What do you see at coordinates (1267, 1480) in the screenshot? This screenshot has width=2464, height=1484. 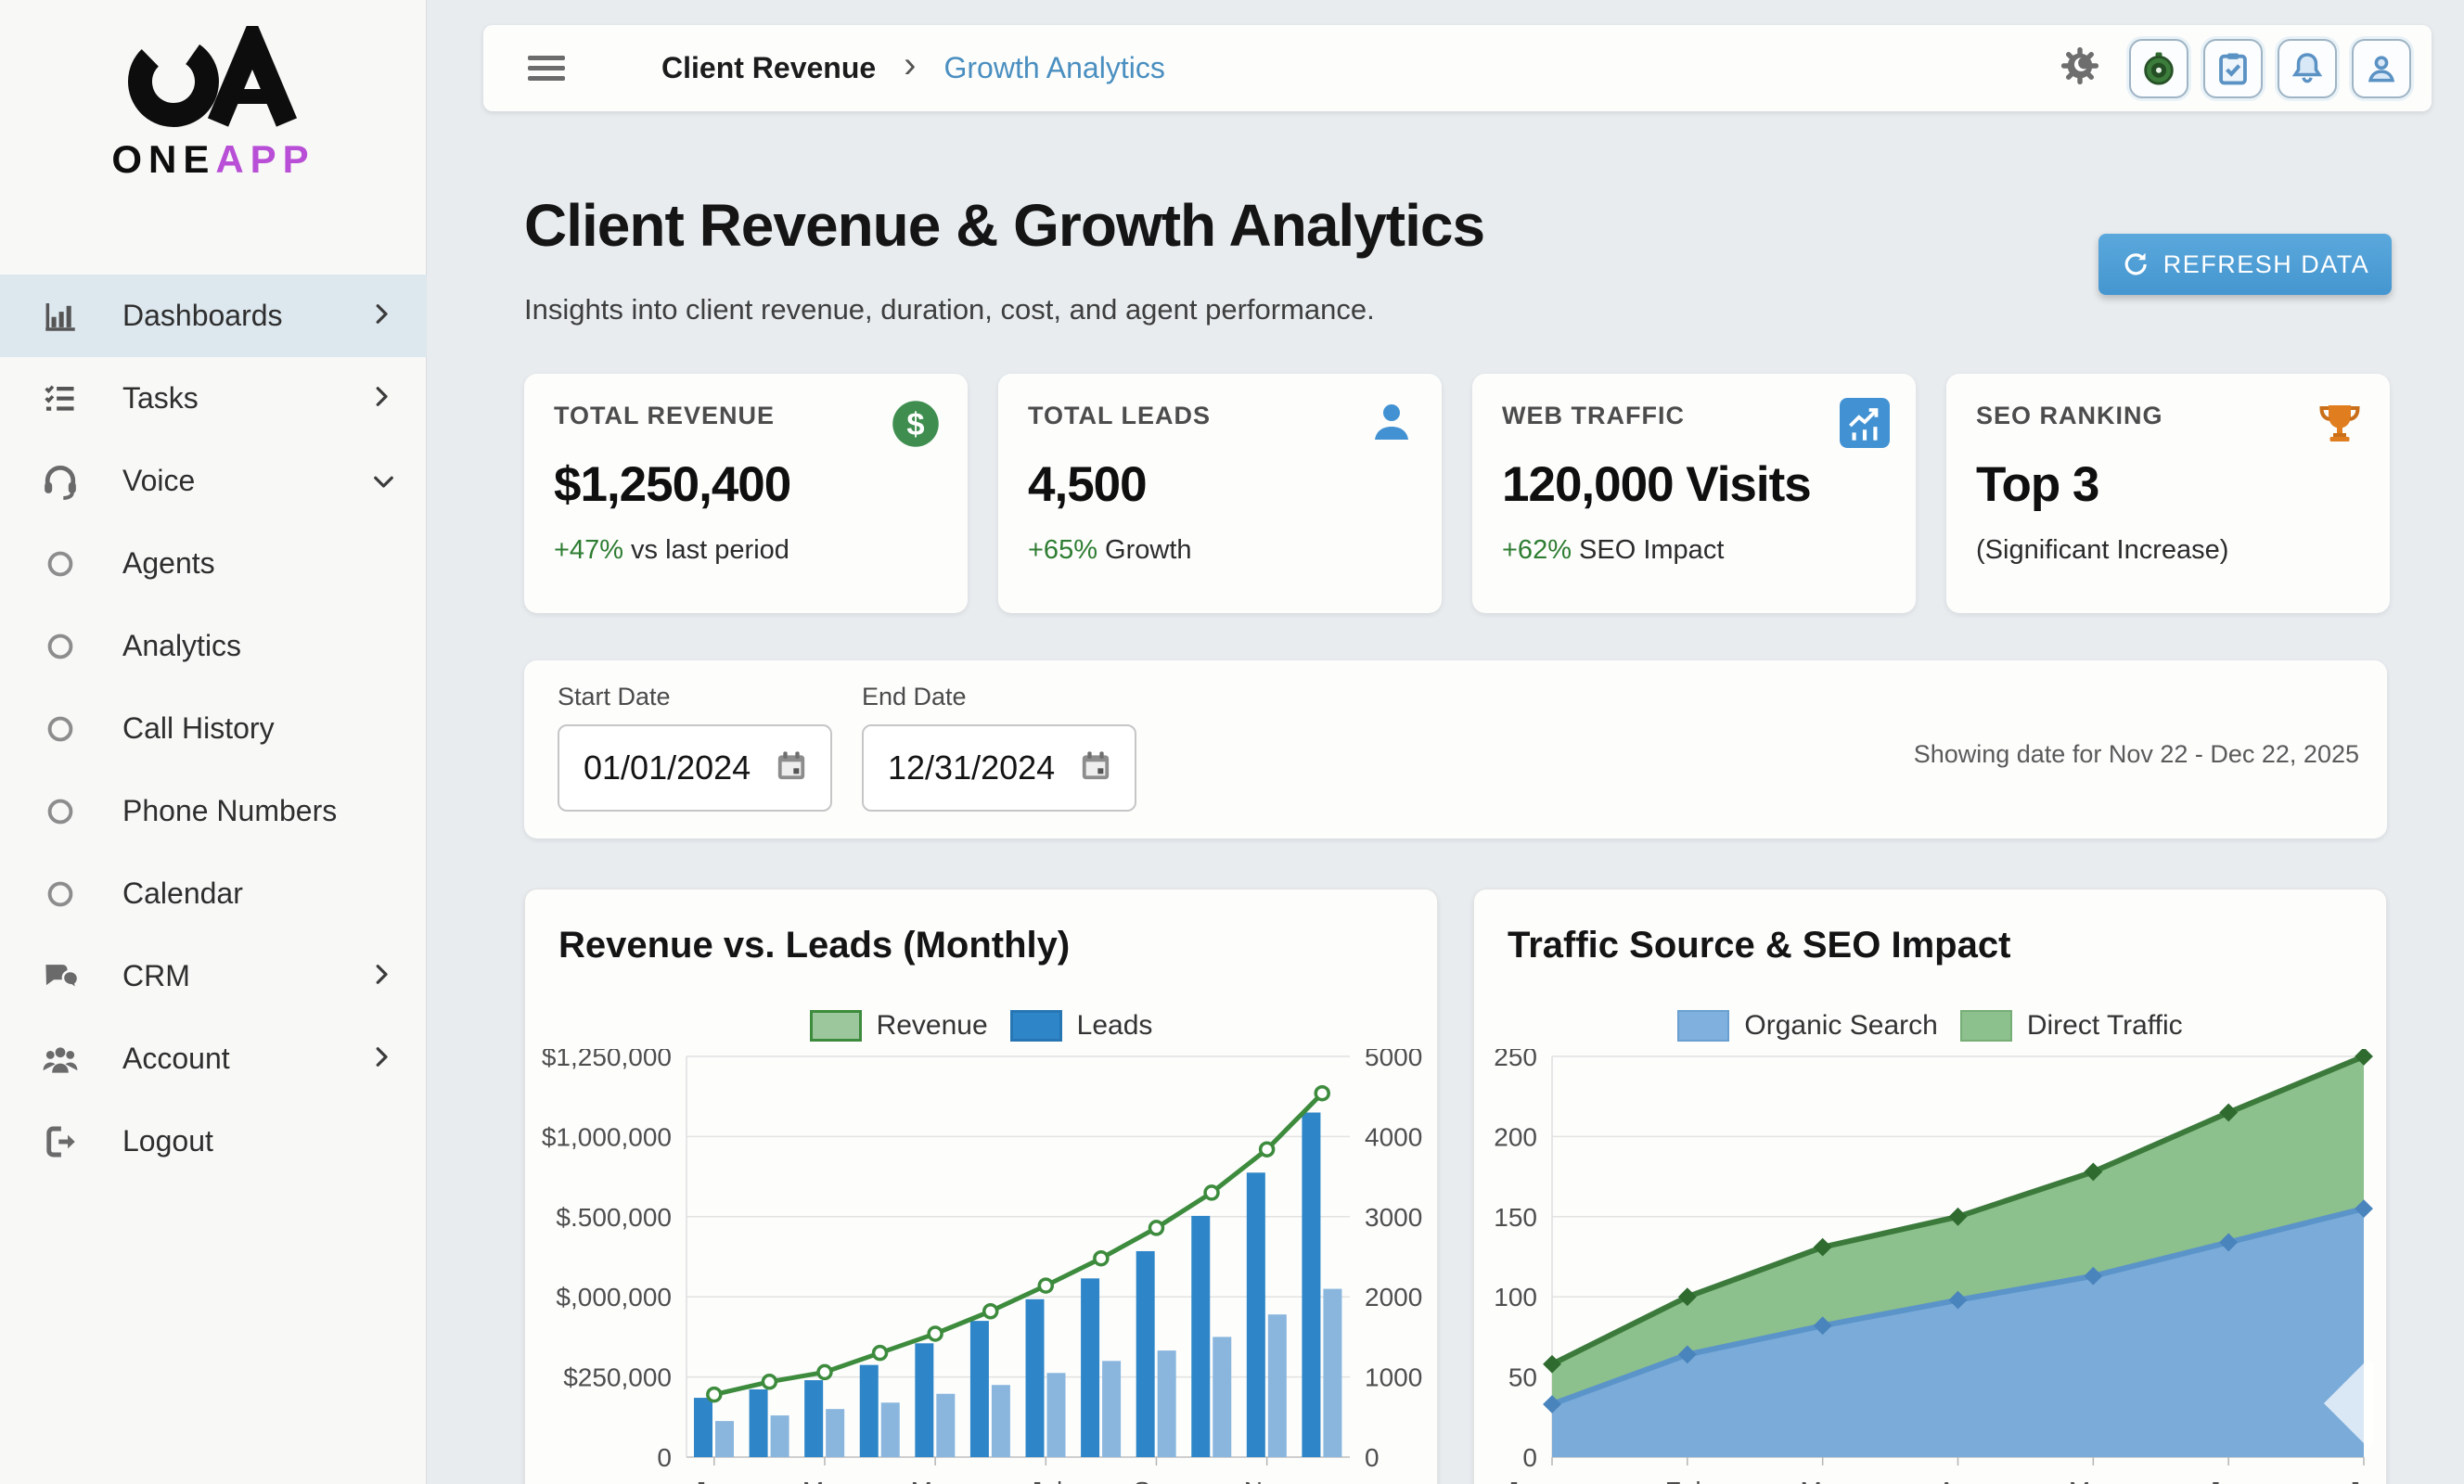 I see `svg-text: Nov` at bounding box center [1267, 1480].